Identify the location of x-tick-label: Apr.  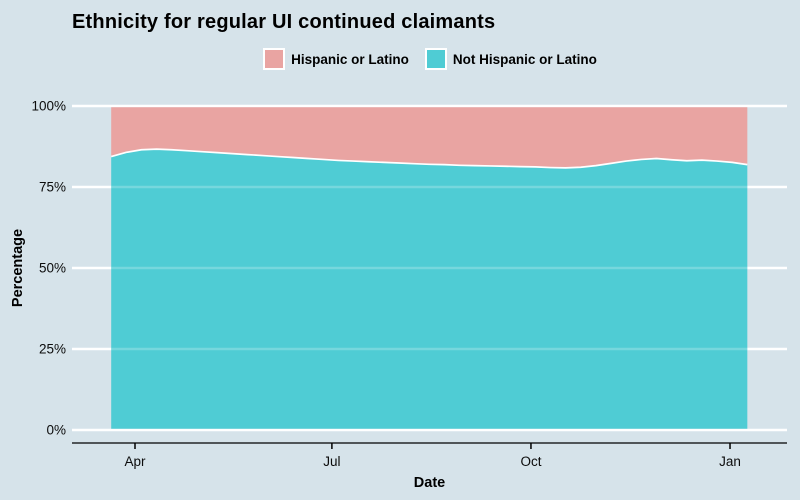
(135, 461).